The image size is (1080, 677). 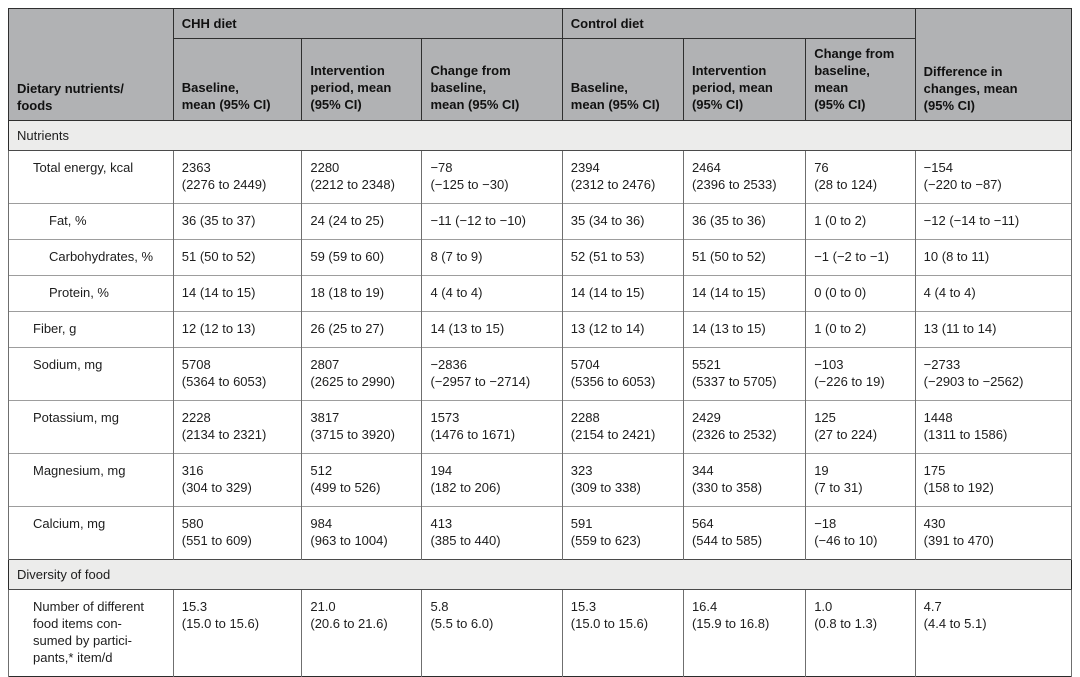 What do you see at coordinates (860, 177) in the screenshot?
I see `value-cell: 76 (28 to 124)` at bounding box center [860, 177].